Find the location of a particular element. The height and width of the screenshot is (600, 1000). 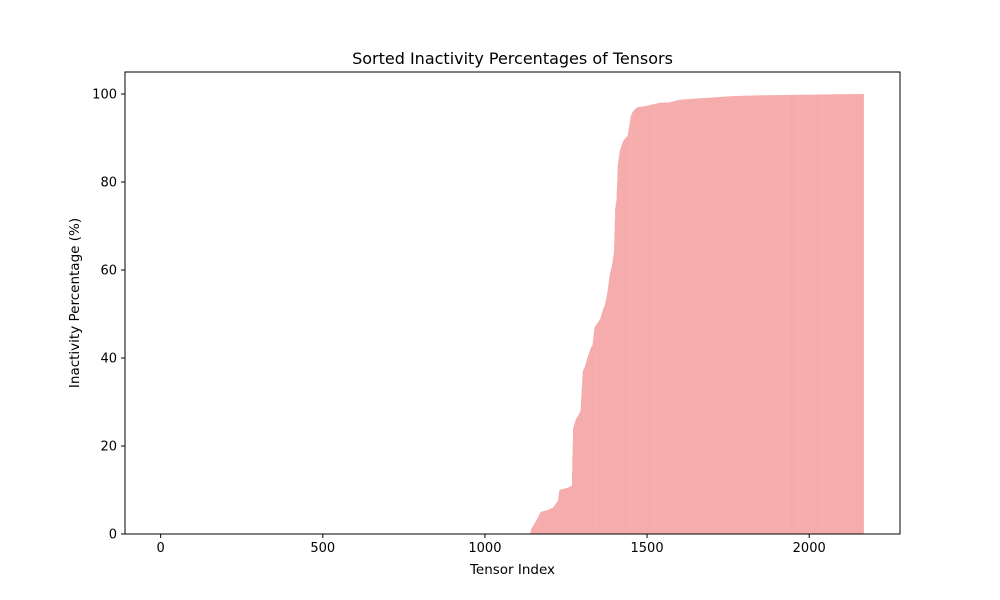

x-tick-label: 1500 is located at coordinates (647, 548).